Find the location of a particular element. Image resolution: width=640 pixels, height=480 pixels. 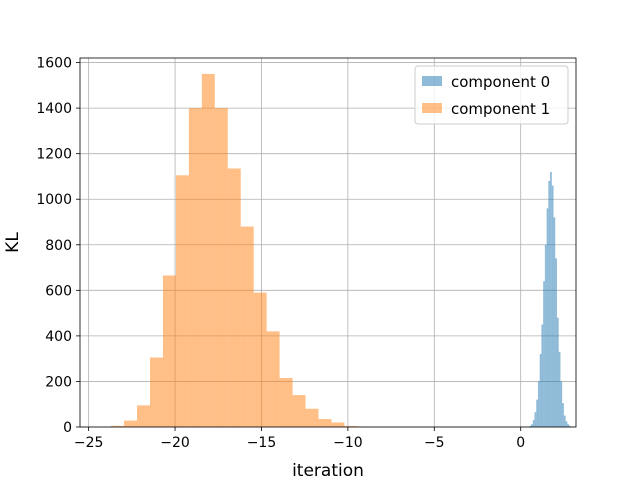

y-axis-label: KL is located at coordinates (13, 242).